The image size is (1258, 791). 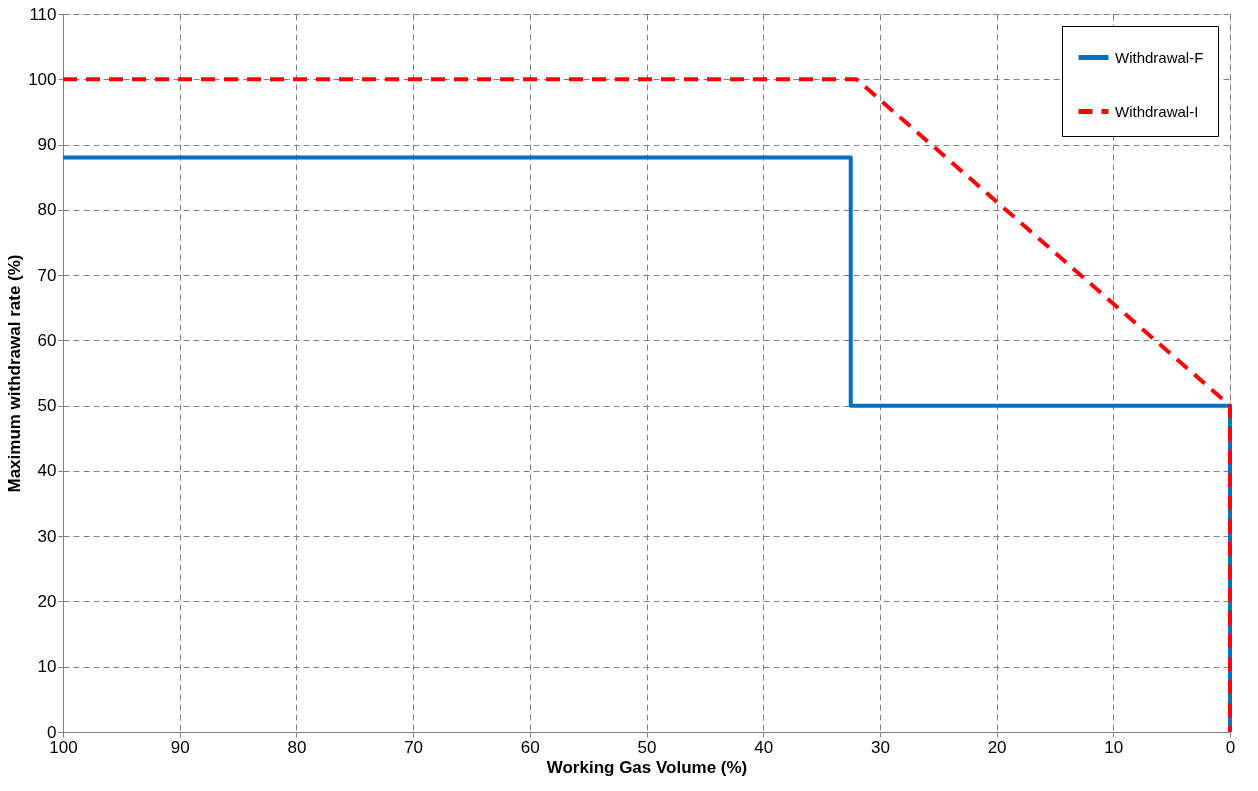 What do you see at coordinates (297, 747) in the screenshot?
I see `x-tick-label: 80` at bounding box center [297, 747].